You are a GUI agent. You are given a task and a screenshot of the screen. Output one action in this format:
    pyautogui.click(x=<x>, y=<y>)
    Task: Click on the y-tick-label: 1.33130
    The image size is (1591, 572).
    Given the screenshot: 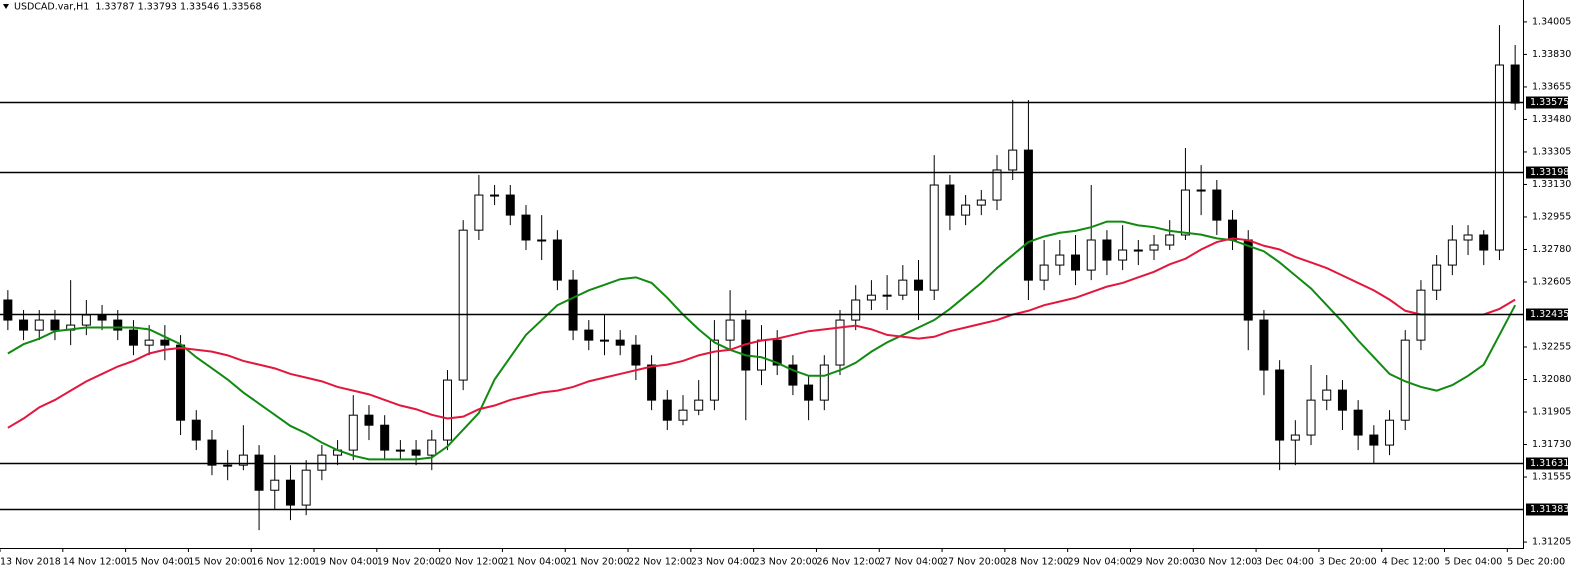 What is the action you would take?
    pyautogui.click(x=1551, y=184)
    